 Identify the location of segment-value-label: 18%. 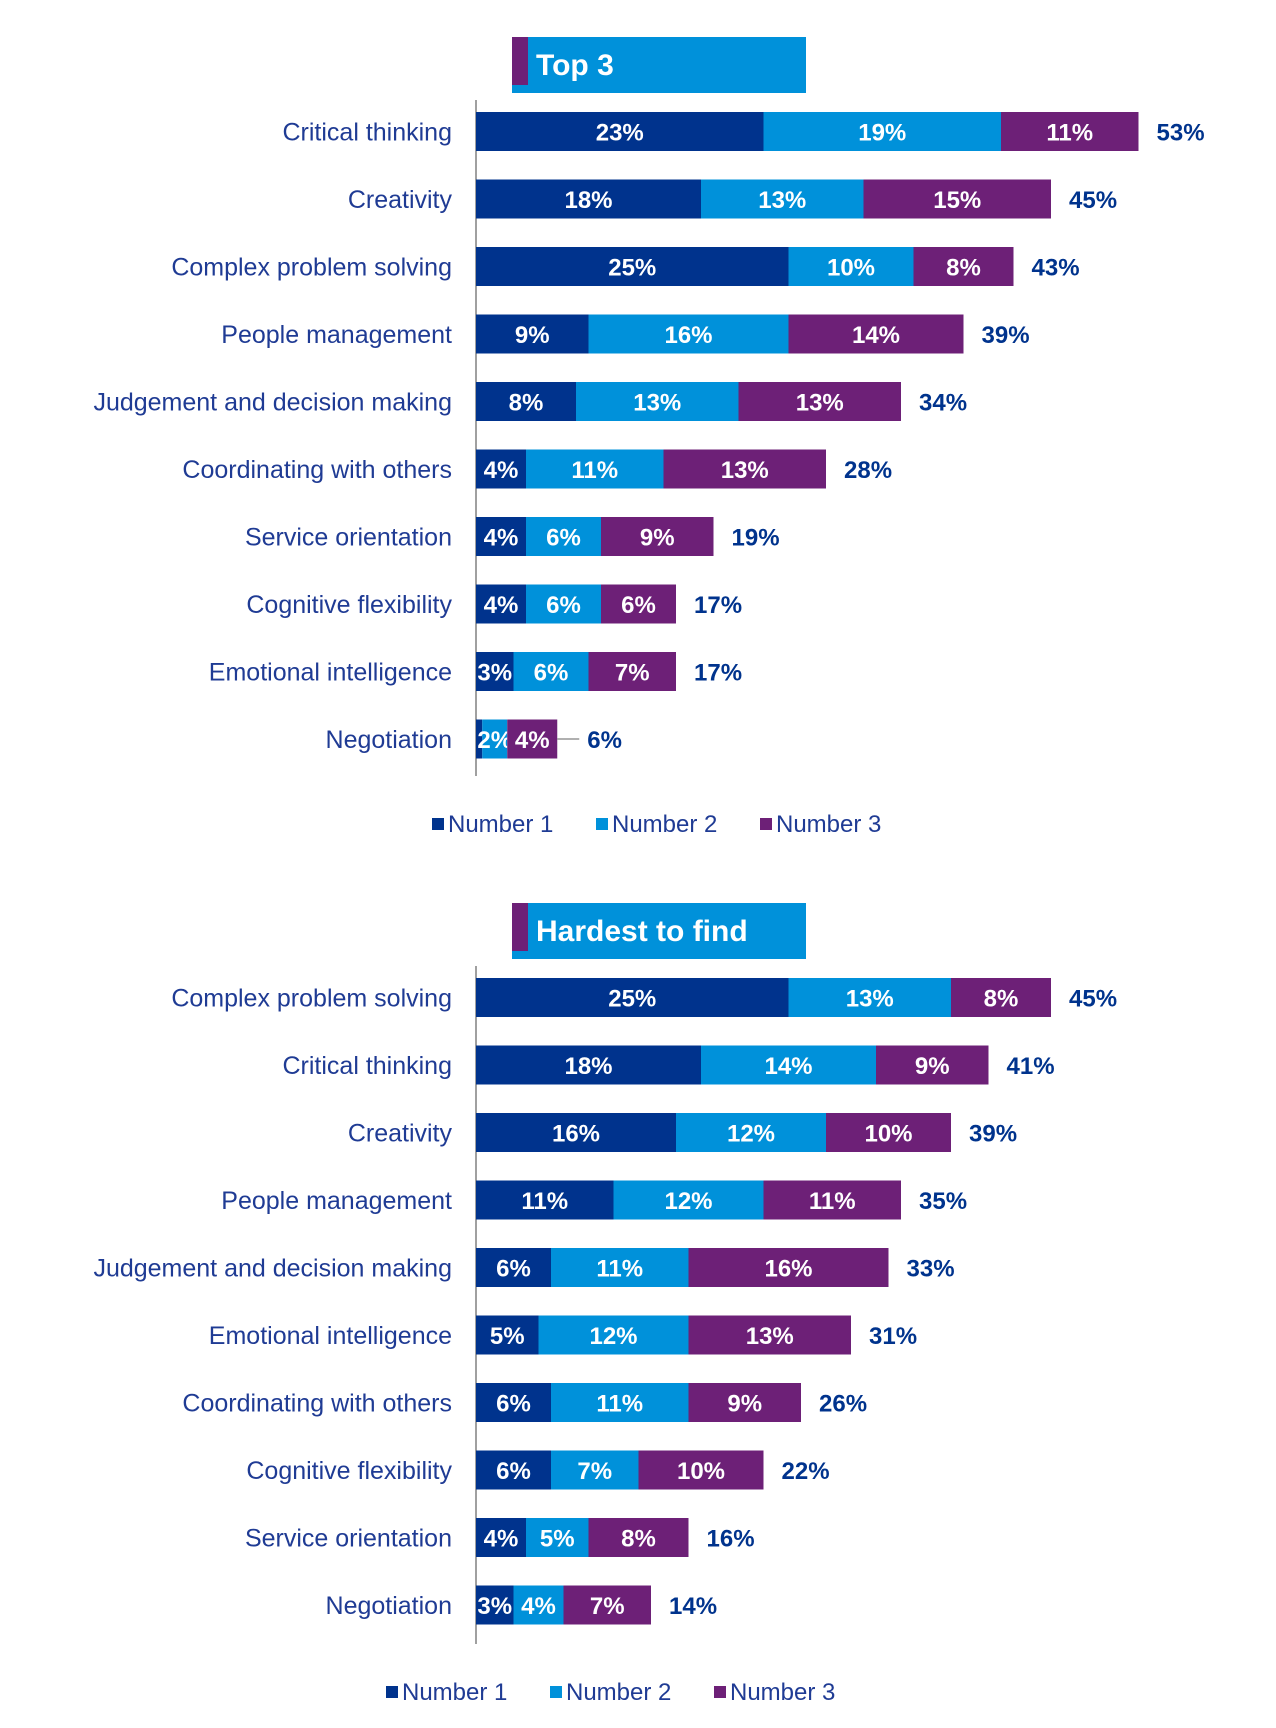
(588, 200).